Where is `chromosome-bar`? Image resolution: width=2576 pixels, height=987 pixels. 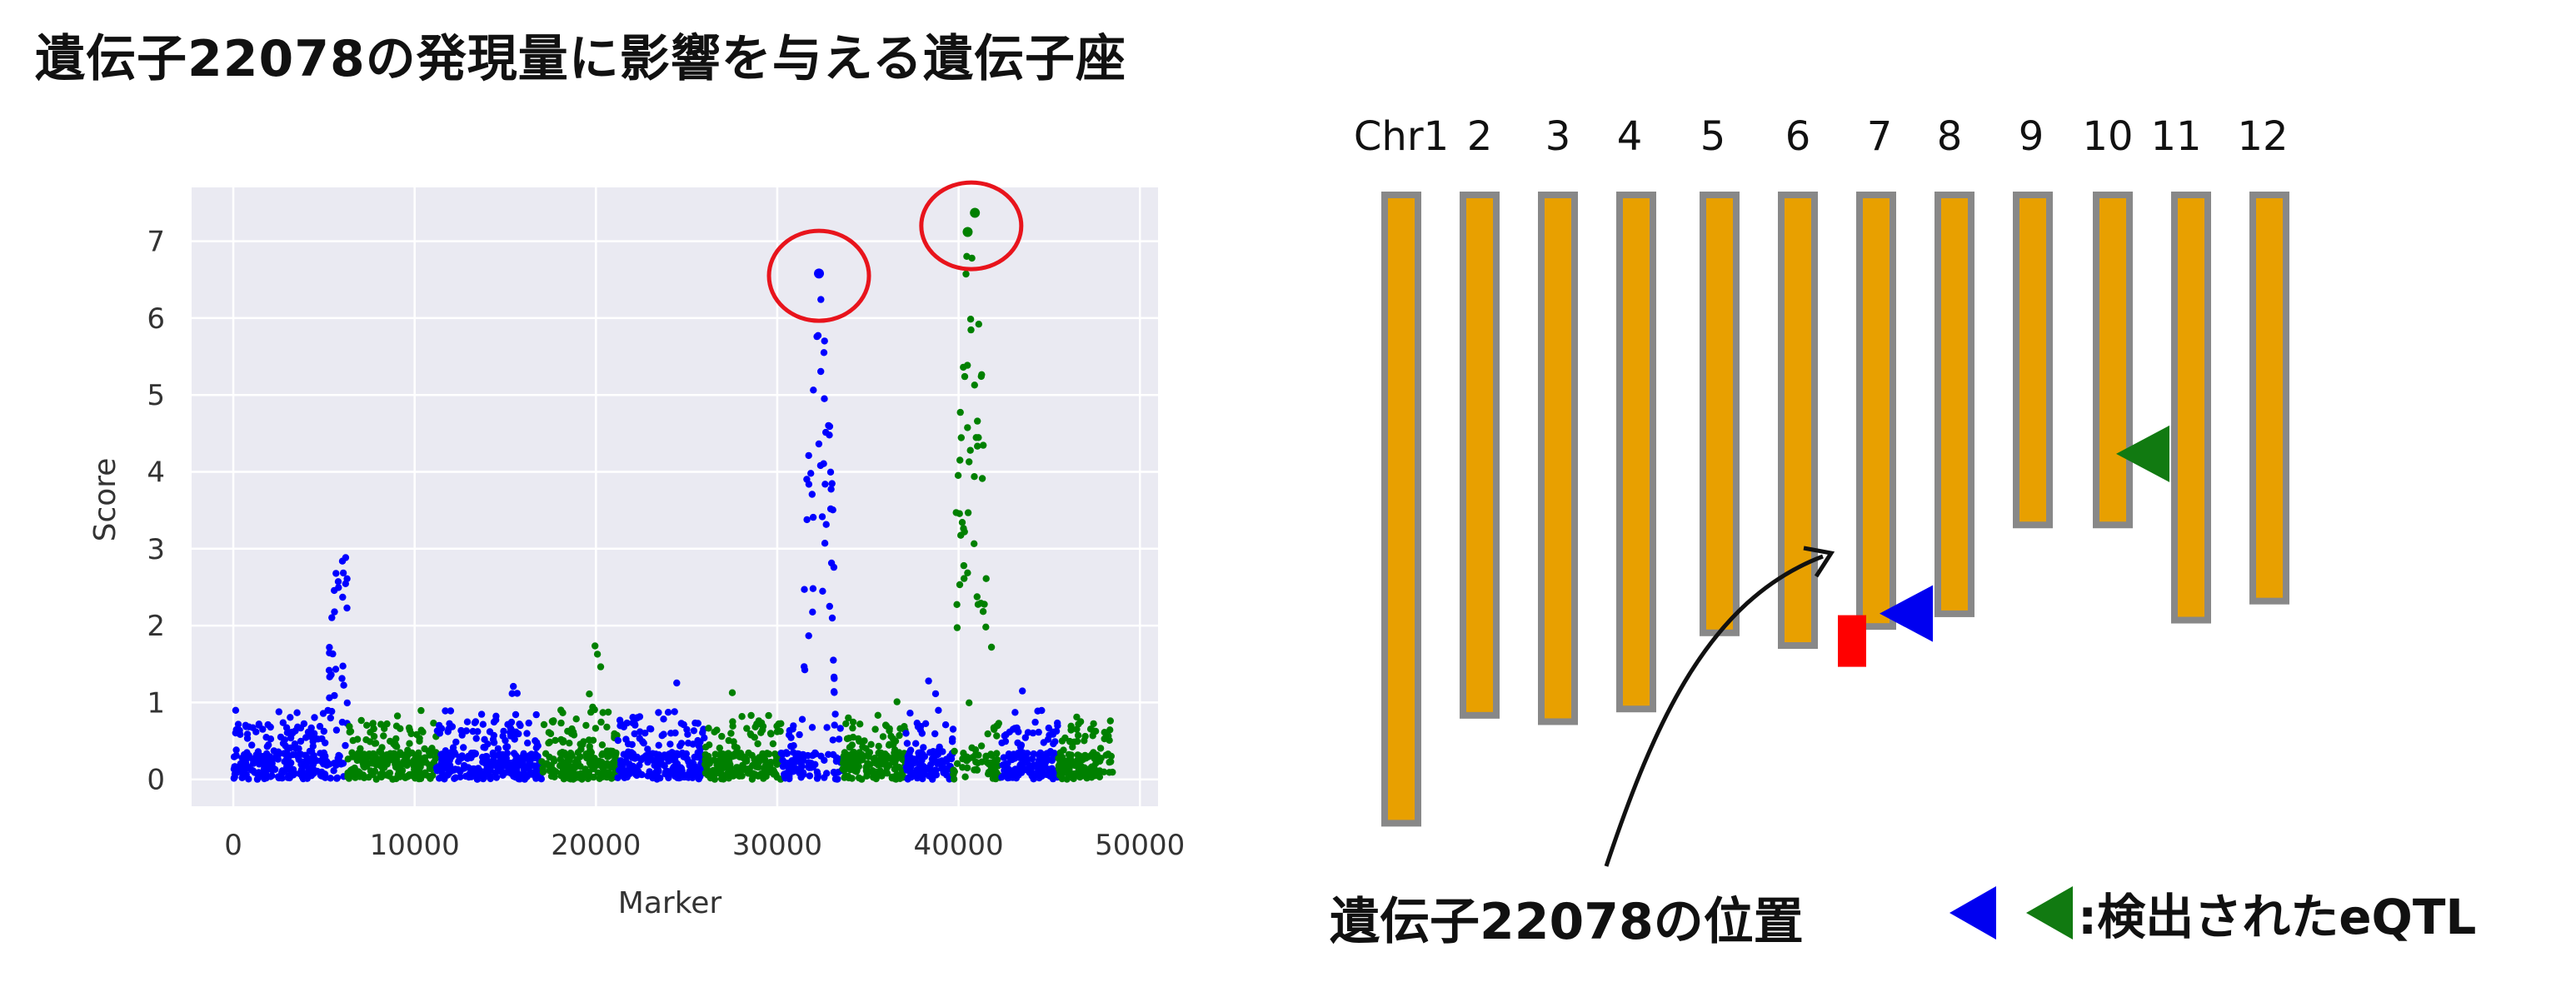 chromosome-bar is located at coordinates (1798, 421).